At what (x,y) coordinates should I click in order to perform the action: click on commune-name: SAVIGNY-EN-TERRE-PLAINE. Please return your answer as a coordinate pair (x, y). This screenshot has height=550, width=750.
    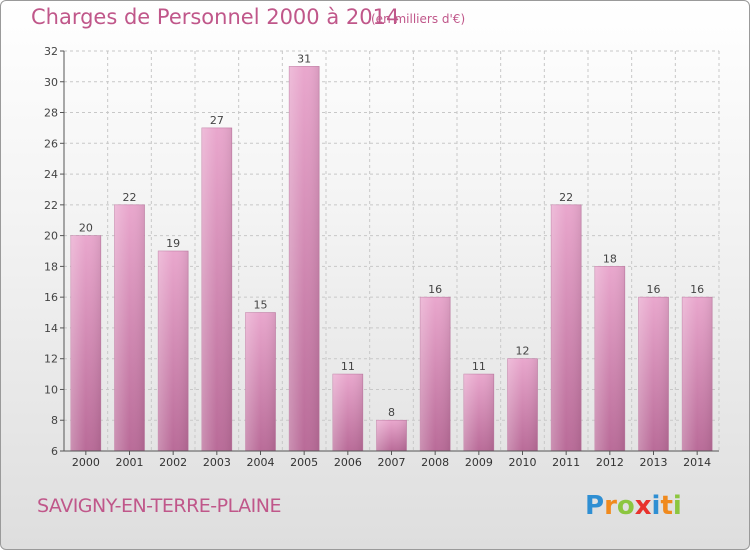
    Looking at the image, I should click on (159, 506).